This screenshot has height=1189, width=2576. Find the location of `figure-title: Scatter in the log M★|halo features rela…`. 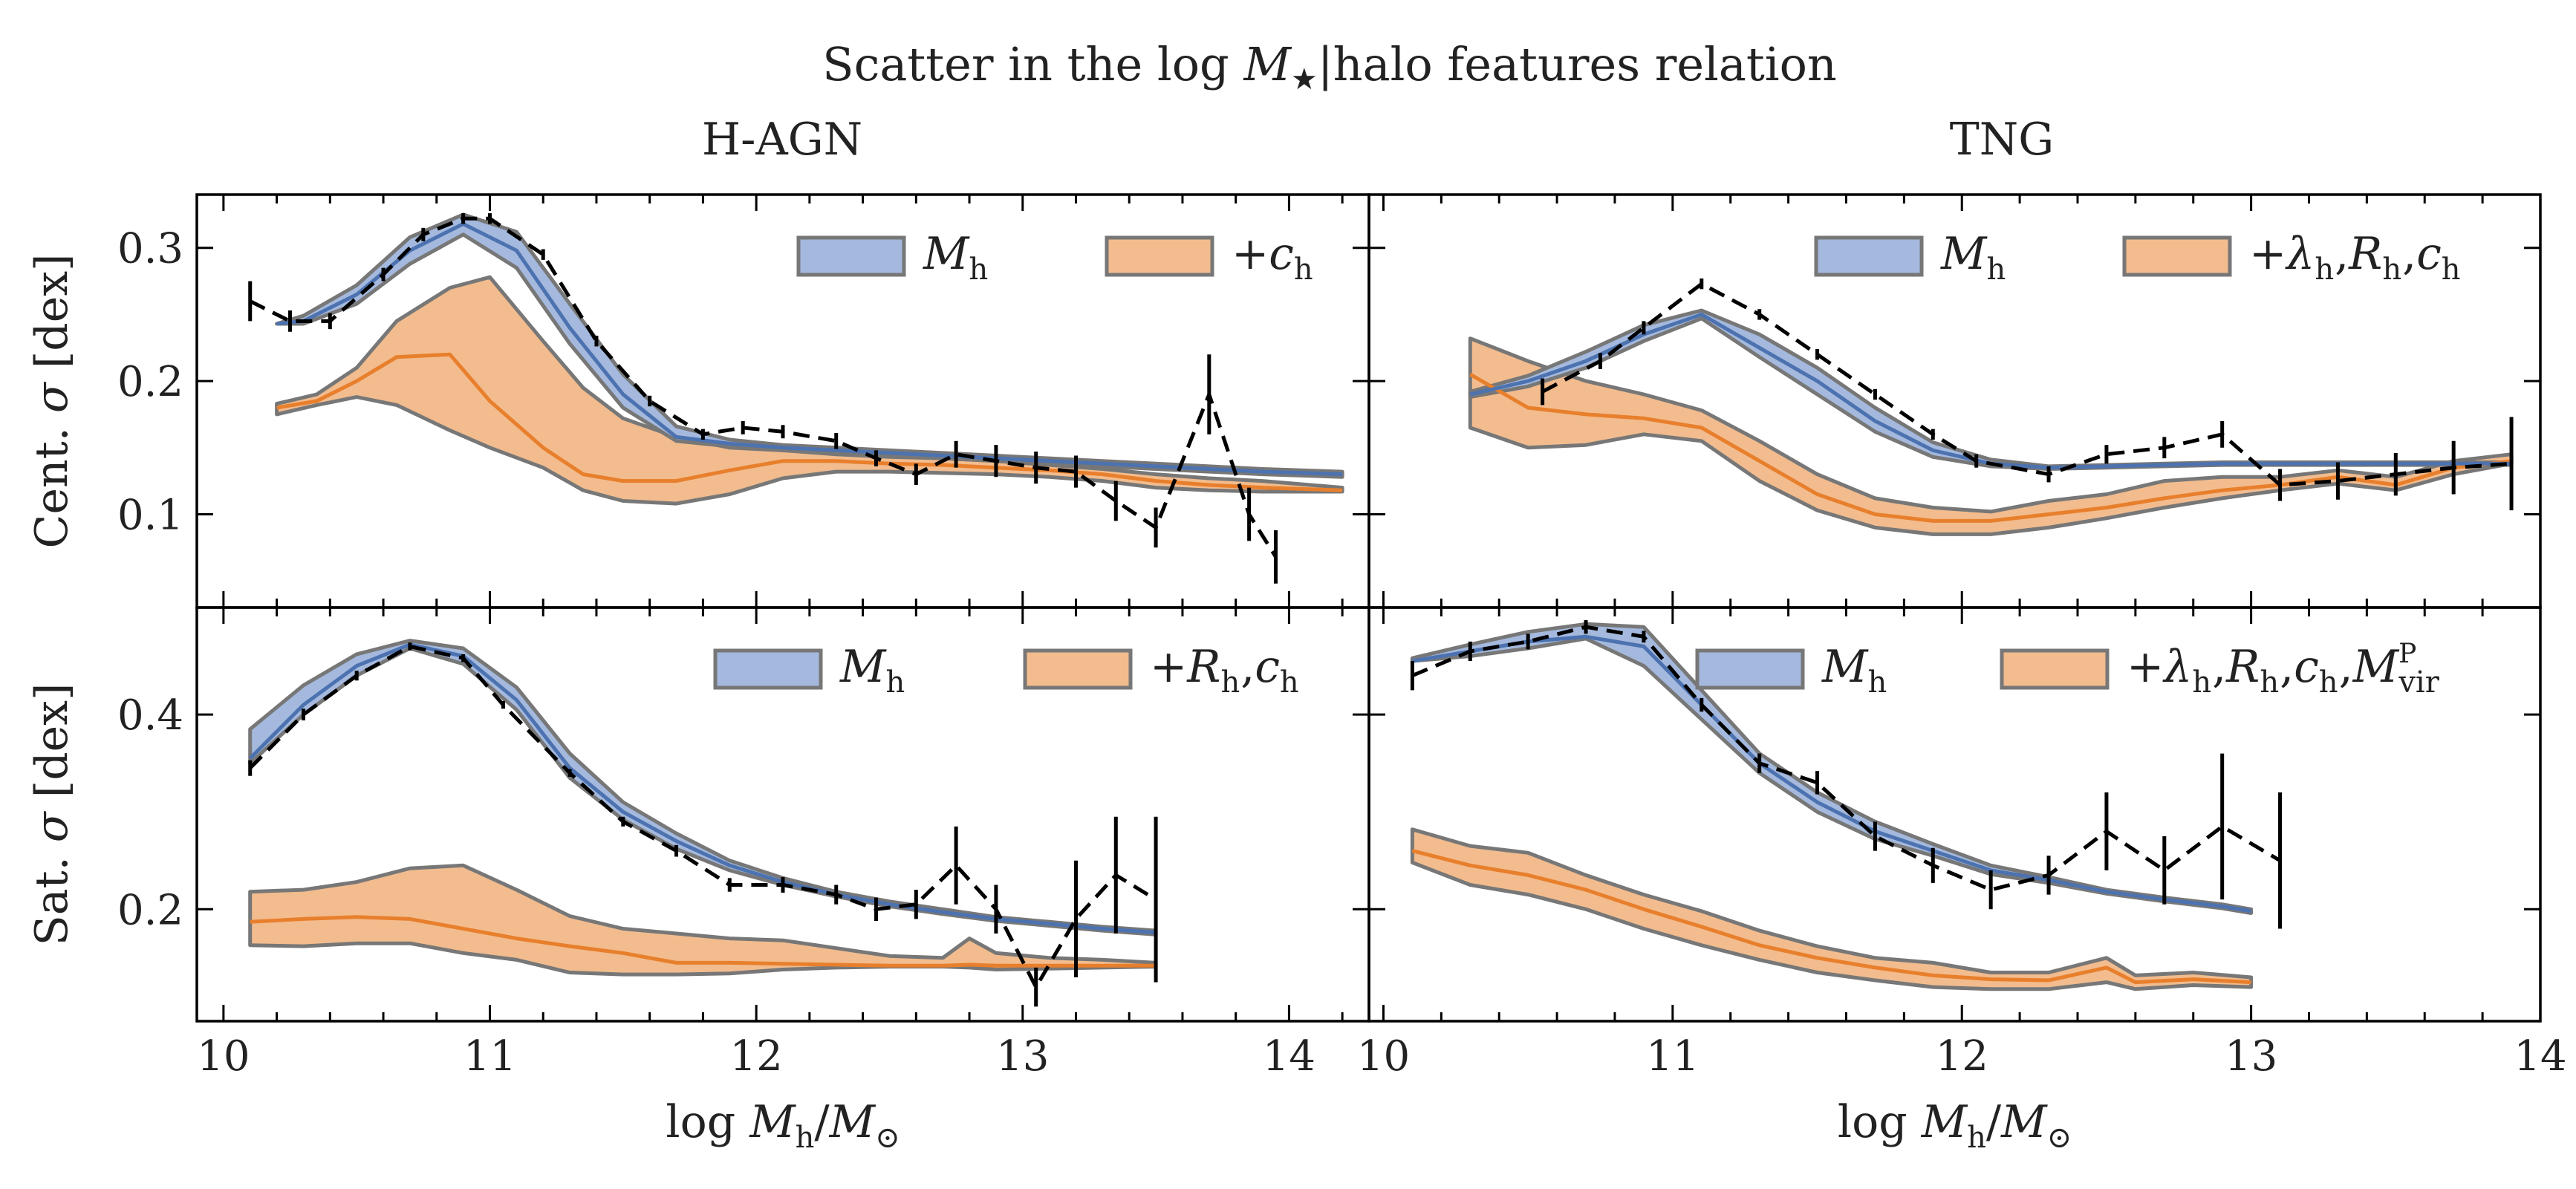

figure-title: Scatter in the log M★|halo features rela… is located at coordinates (1329, 67).